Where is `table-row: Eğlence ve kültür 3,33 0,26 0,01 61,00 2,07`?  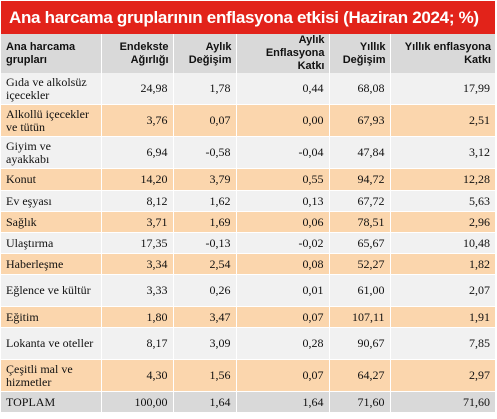
table-row: Eğlence ve kültür 3,33 0,26 0,01 61,00 2,07 is located at coordinates (248, 290).